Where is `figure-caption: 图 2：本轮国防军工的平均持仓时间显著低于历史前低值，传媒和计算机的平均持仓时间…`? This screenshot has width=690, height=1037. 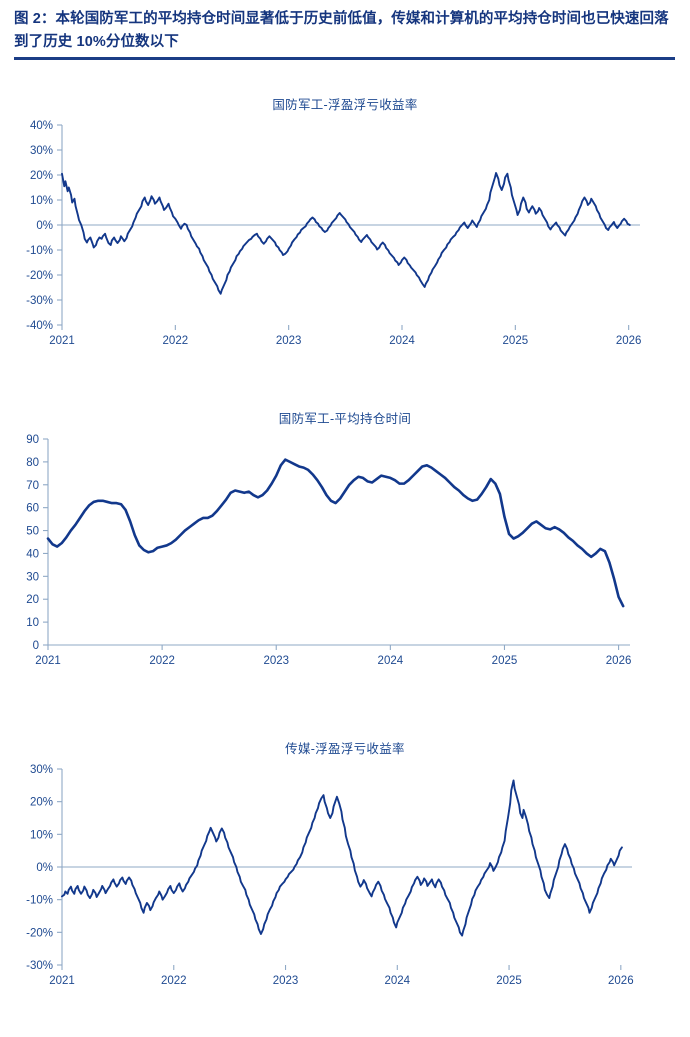
figure-caption: 图 2：本轮国防军工的平均持仓时间显著低于历史前低值，传媒和计算机的平均持仓时间… is located at coordinates (341, 31).